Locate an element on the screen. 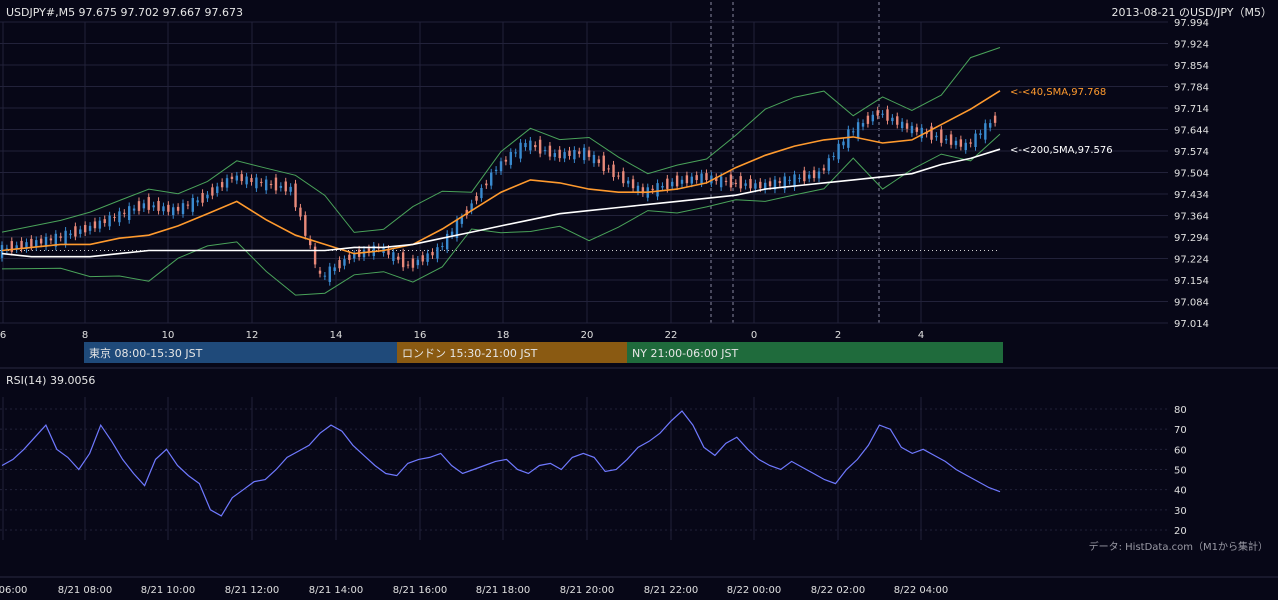  rsi-label: RSI(14) 39.0056 is located at coordinates (50, 380).